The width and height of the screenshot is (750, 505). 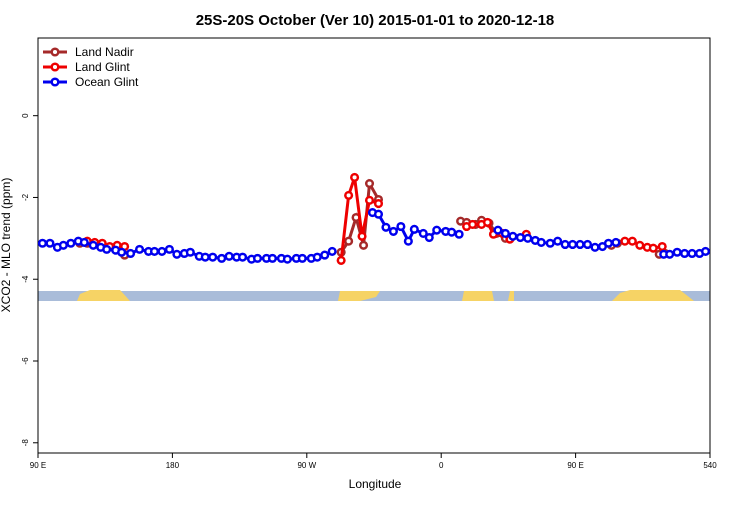 I want to click on legend-label: Land Glint, so click(x=102, y=67).